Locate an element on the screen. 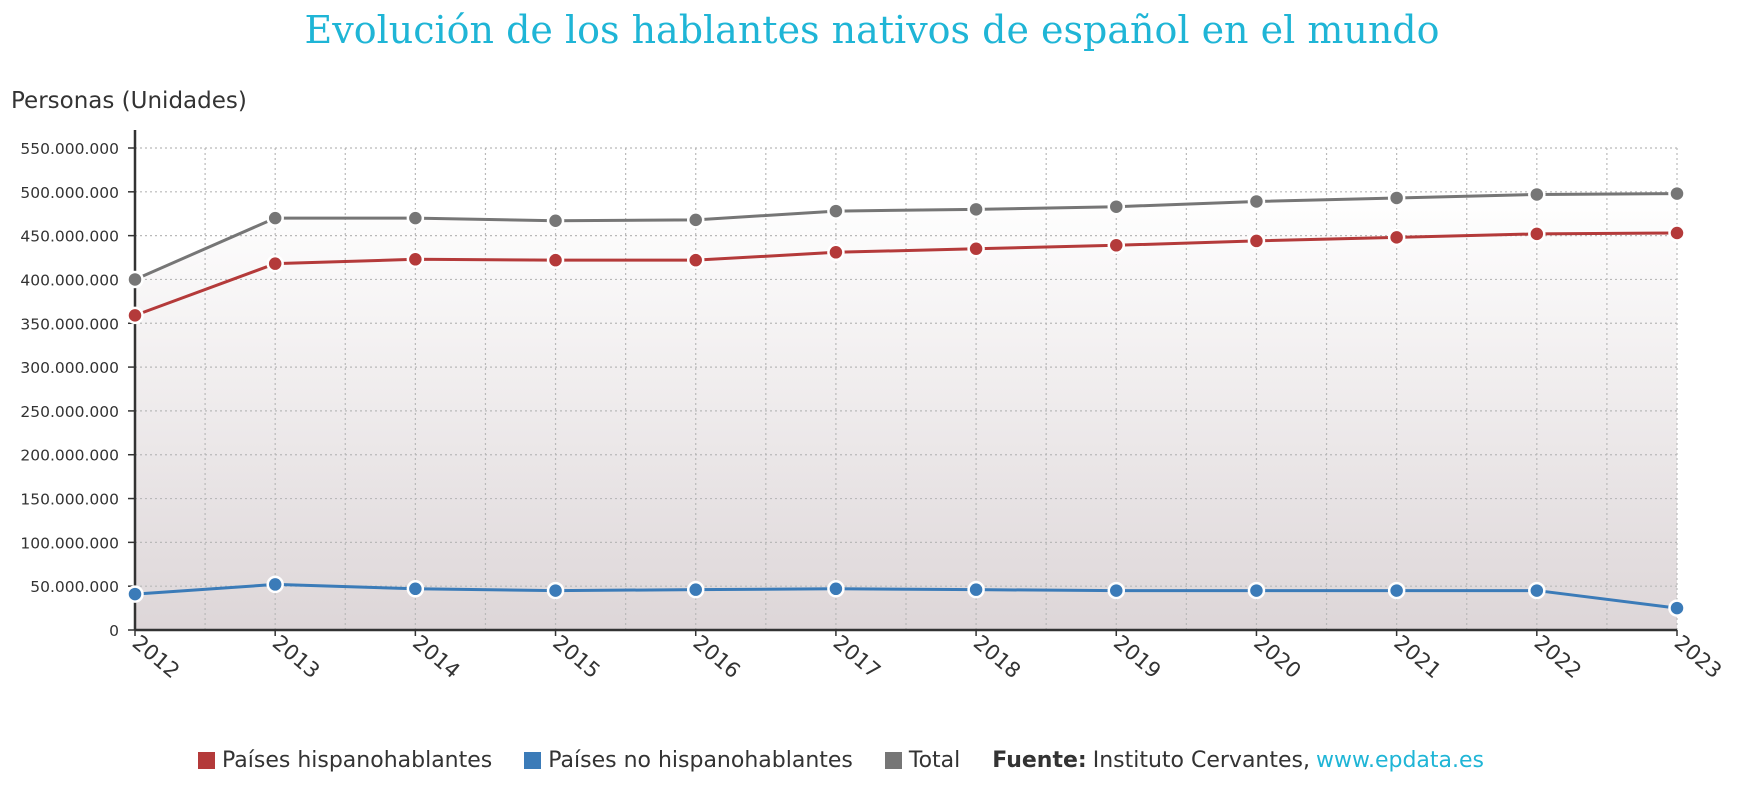  y-tick-label: 500.000.000 is located at coordinates (69, 193).